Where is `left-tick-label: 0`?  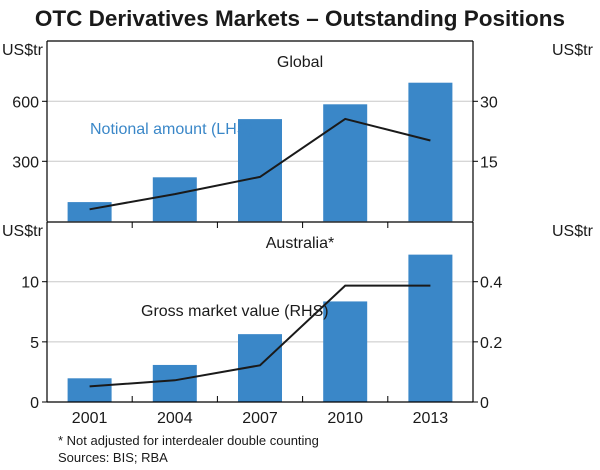 left-tick-label: 0 is located at coordinates (34, 403).